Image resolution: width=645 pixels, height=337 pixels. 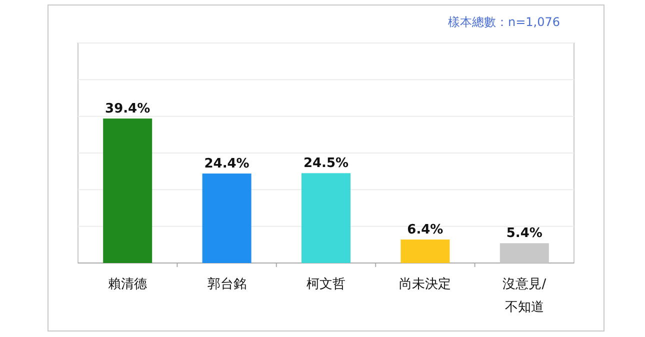 What do you see at coordinates (425, 284) in the screenshot?
I see `x-tick-label: 尚未決定` at bounding box center [425, 284].